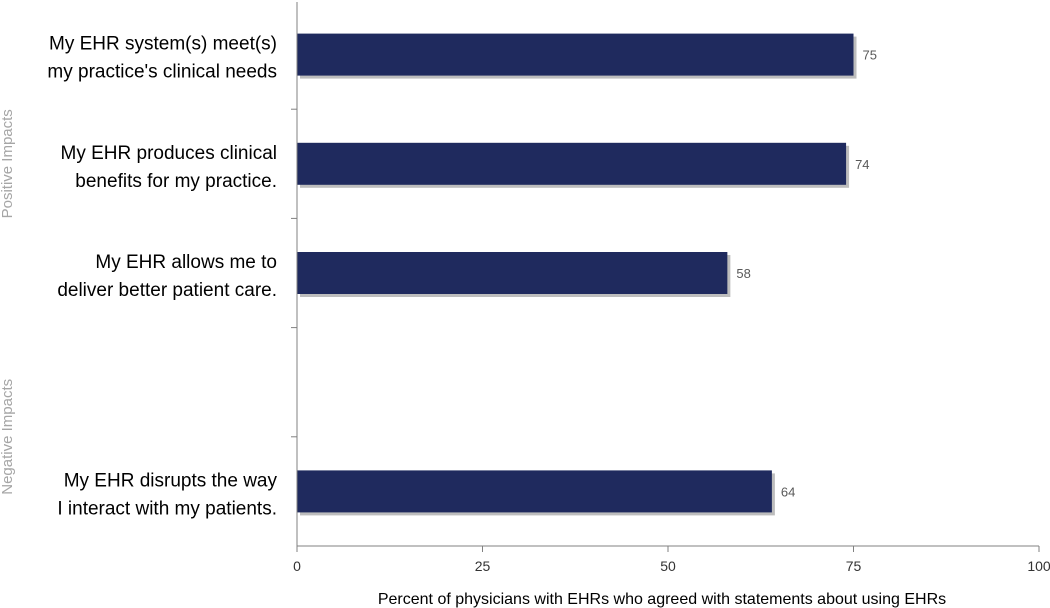 The width and height of the screenshot is (1050, 608). What do you see at coordinates (483, 566) in the screenshot?
I see `x-tick-label: 25` at bounding box center [483, 566].